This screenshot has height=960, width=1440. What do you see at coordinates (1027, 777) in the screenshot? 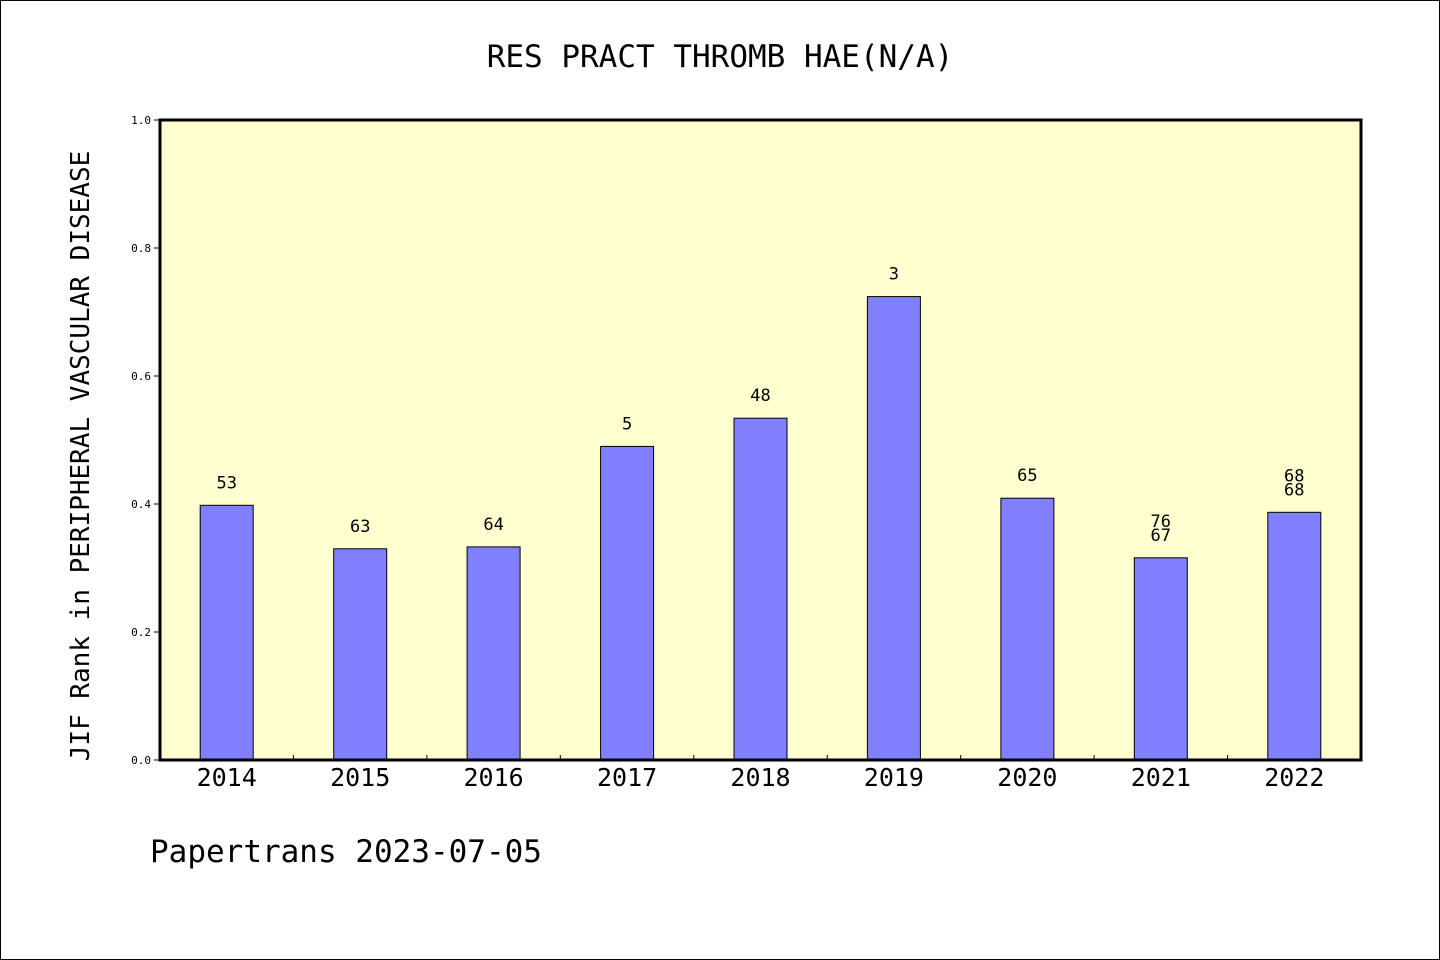
I see `x-tick-label: 2020` at bounding box center [1027, 777].